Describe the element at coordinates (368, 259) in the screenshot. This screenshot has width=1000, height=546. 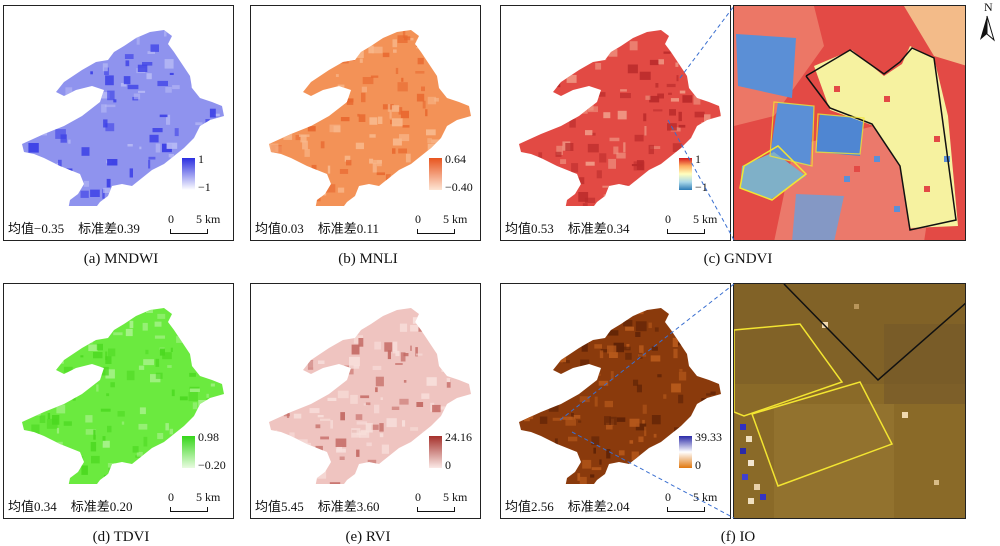
I see `panel-caption: (b) MNLI` at that location.